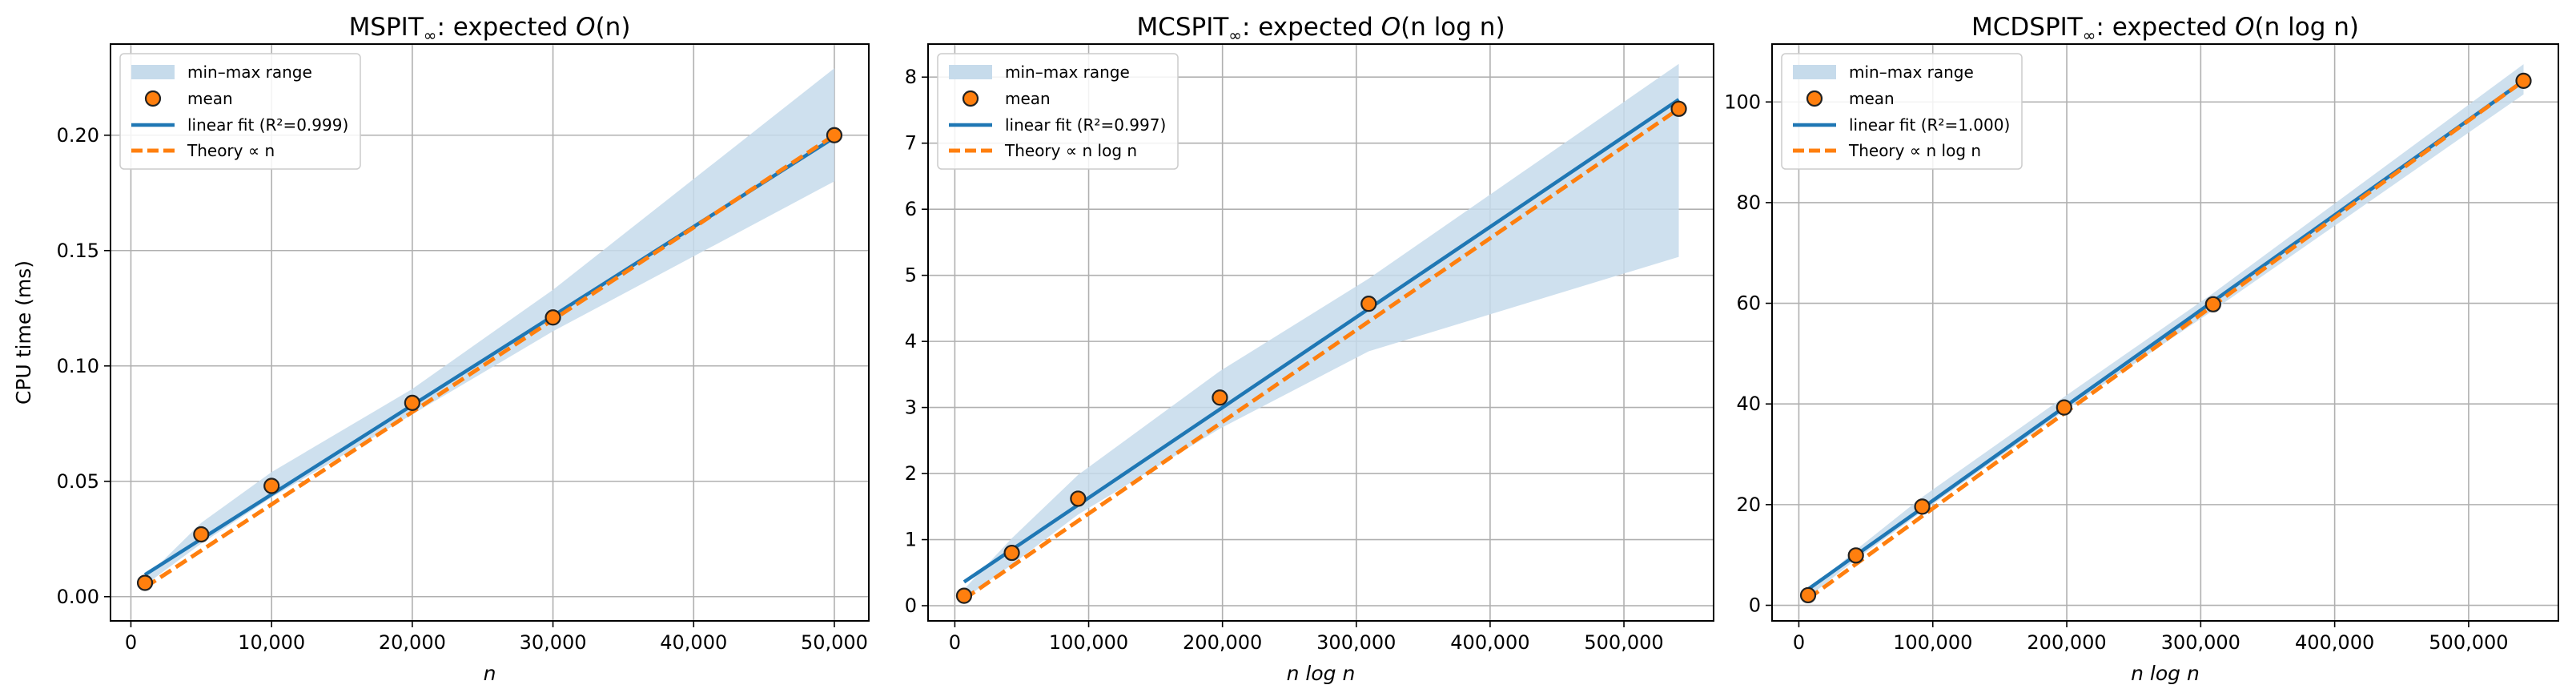 The width and height of the screenshot is (2576, 697). What do you see at coordinates (1929, 125) in the screenshot?
I see `legend-label: linear fit (R²=1.000)` at bounding box center [1929, 125].